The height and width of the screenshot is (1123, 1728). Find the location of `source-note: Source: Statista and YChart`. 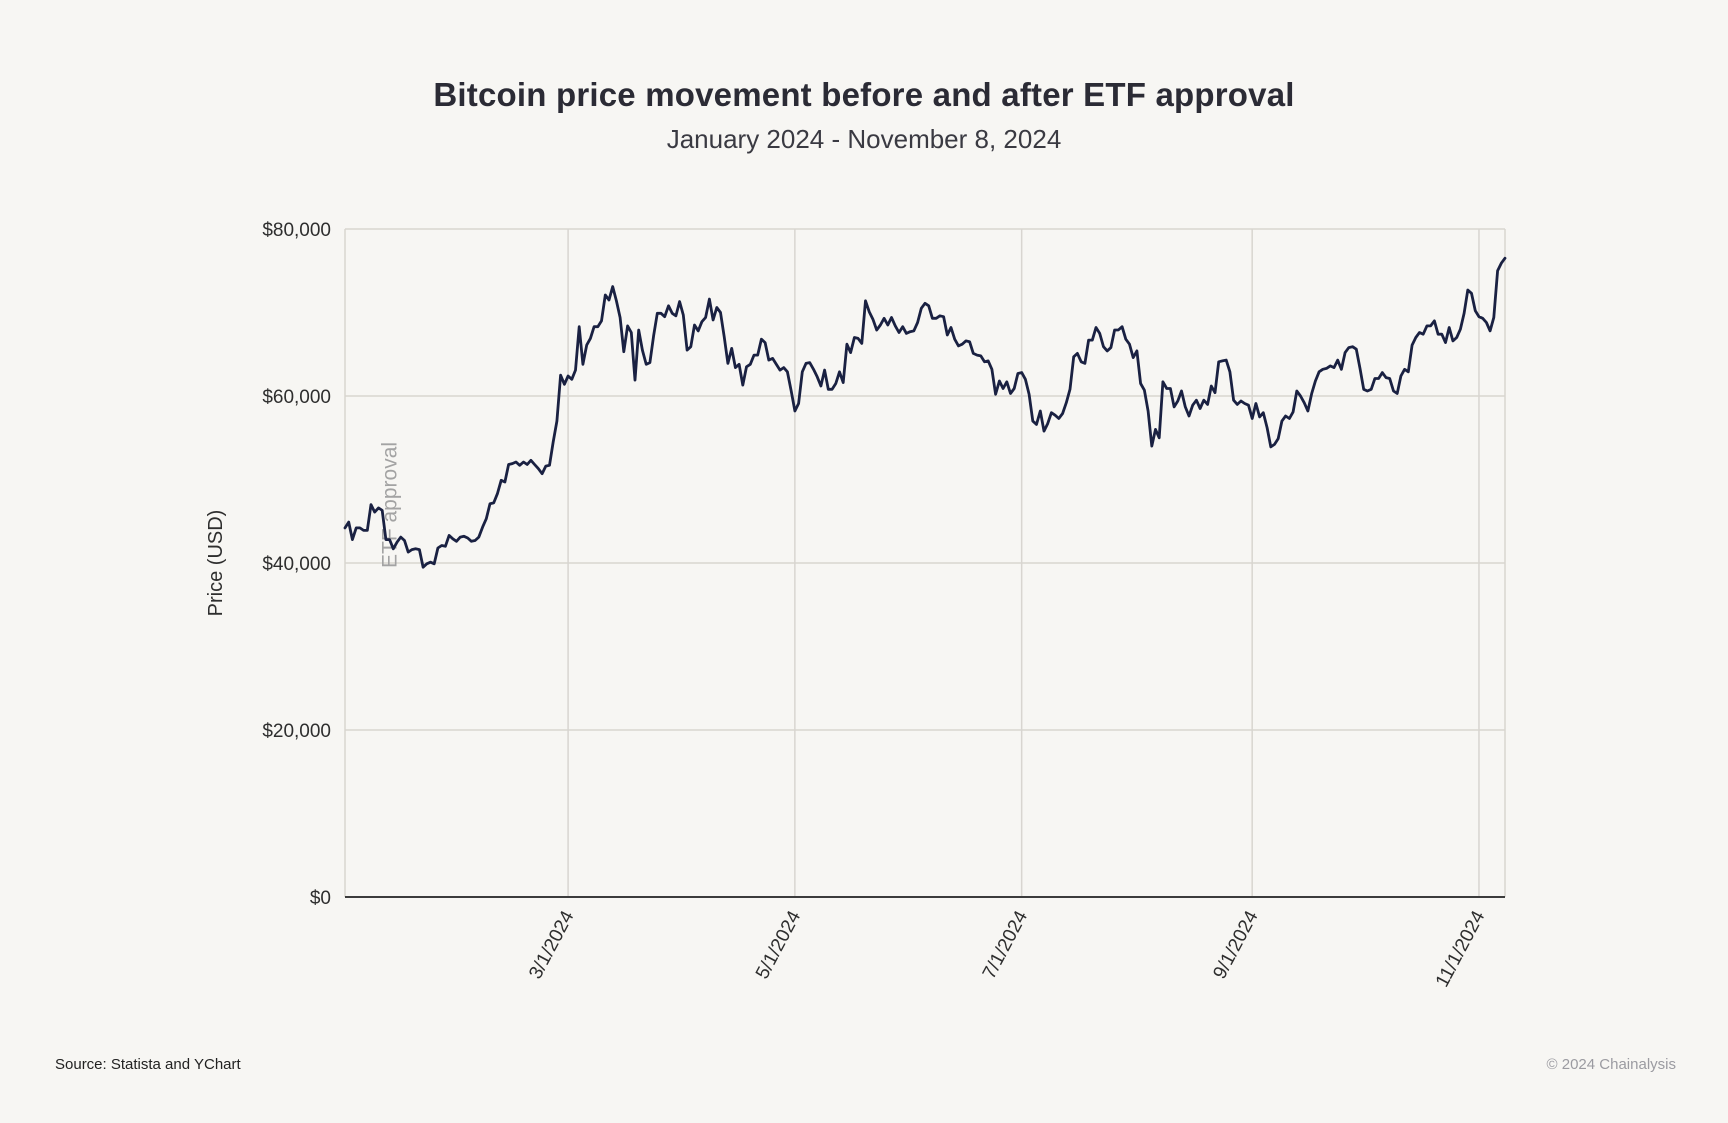

source-note: Source: Statista and YChart is located at coordinates (148, 1064).